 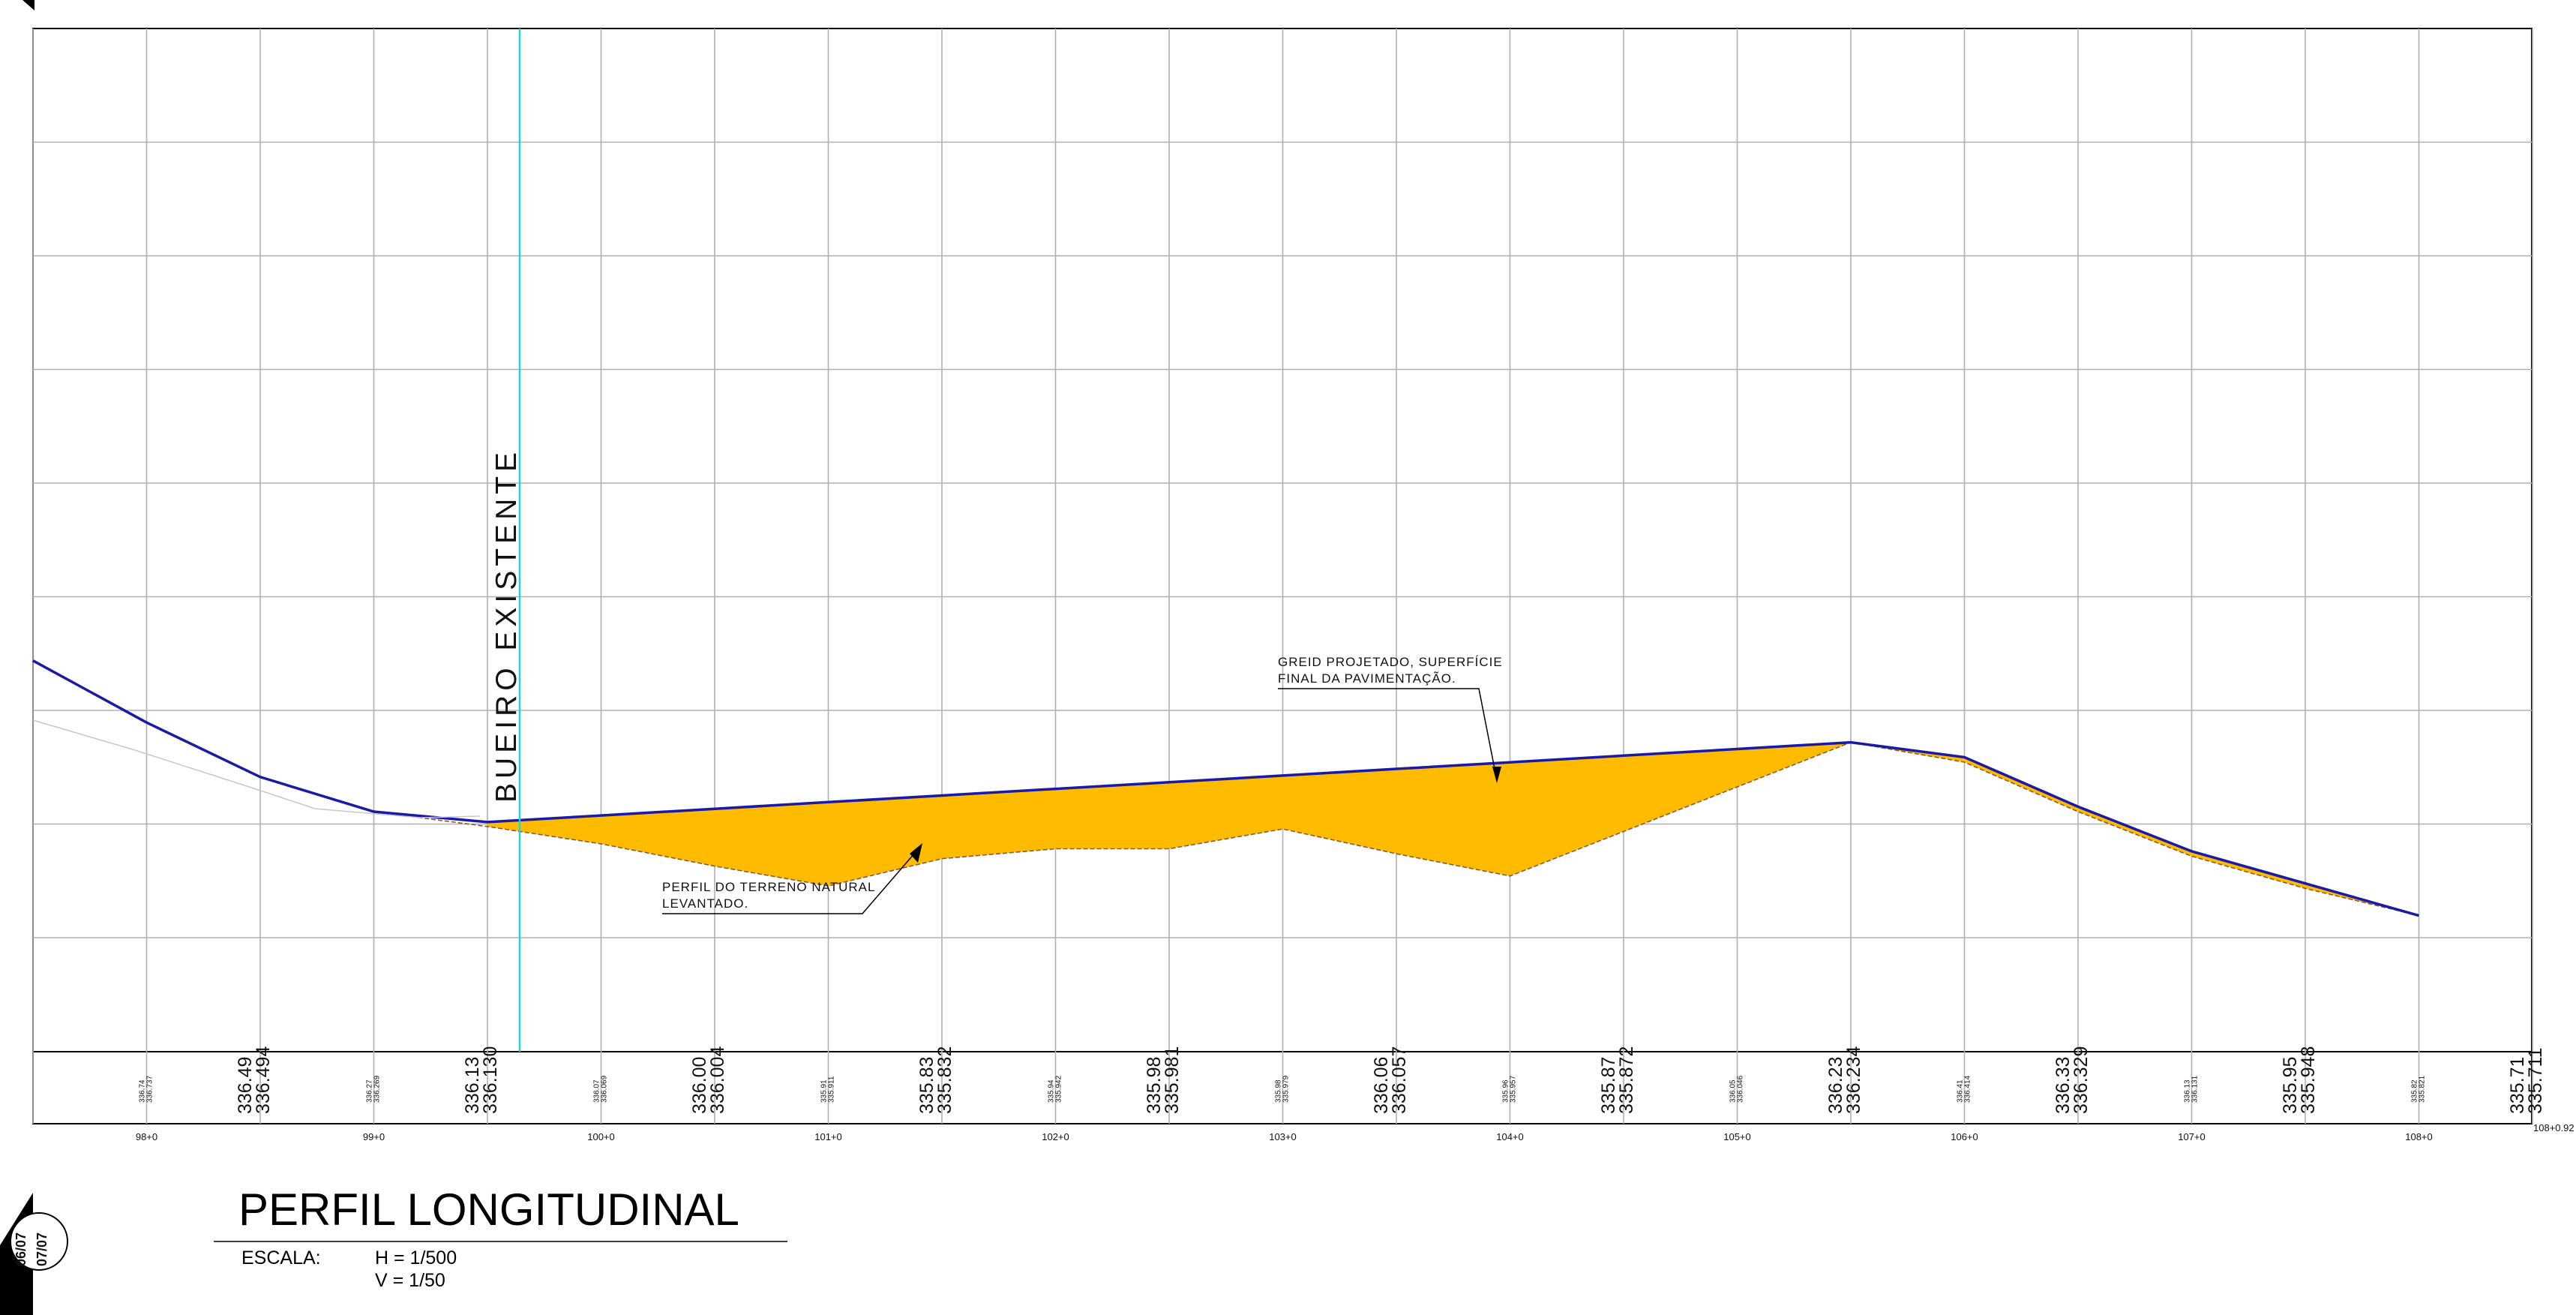 What do you see at coordinates (1367, 679) in the screenshot?
I see `grade-note-line-2: FINAL DA PAVIMENTAÇÃO.` at bounding box center [1367, 679].